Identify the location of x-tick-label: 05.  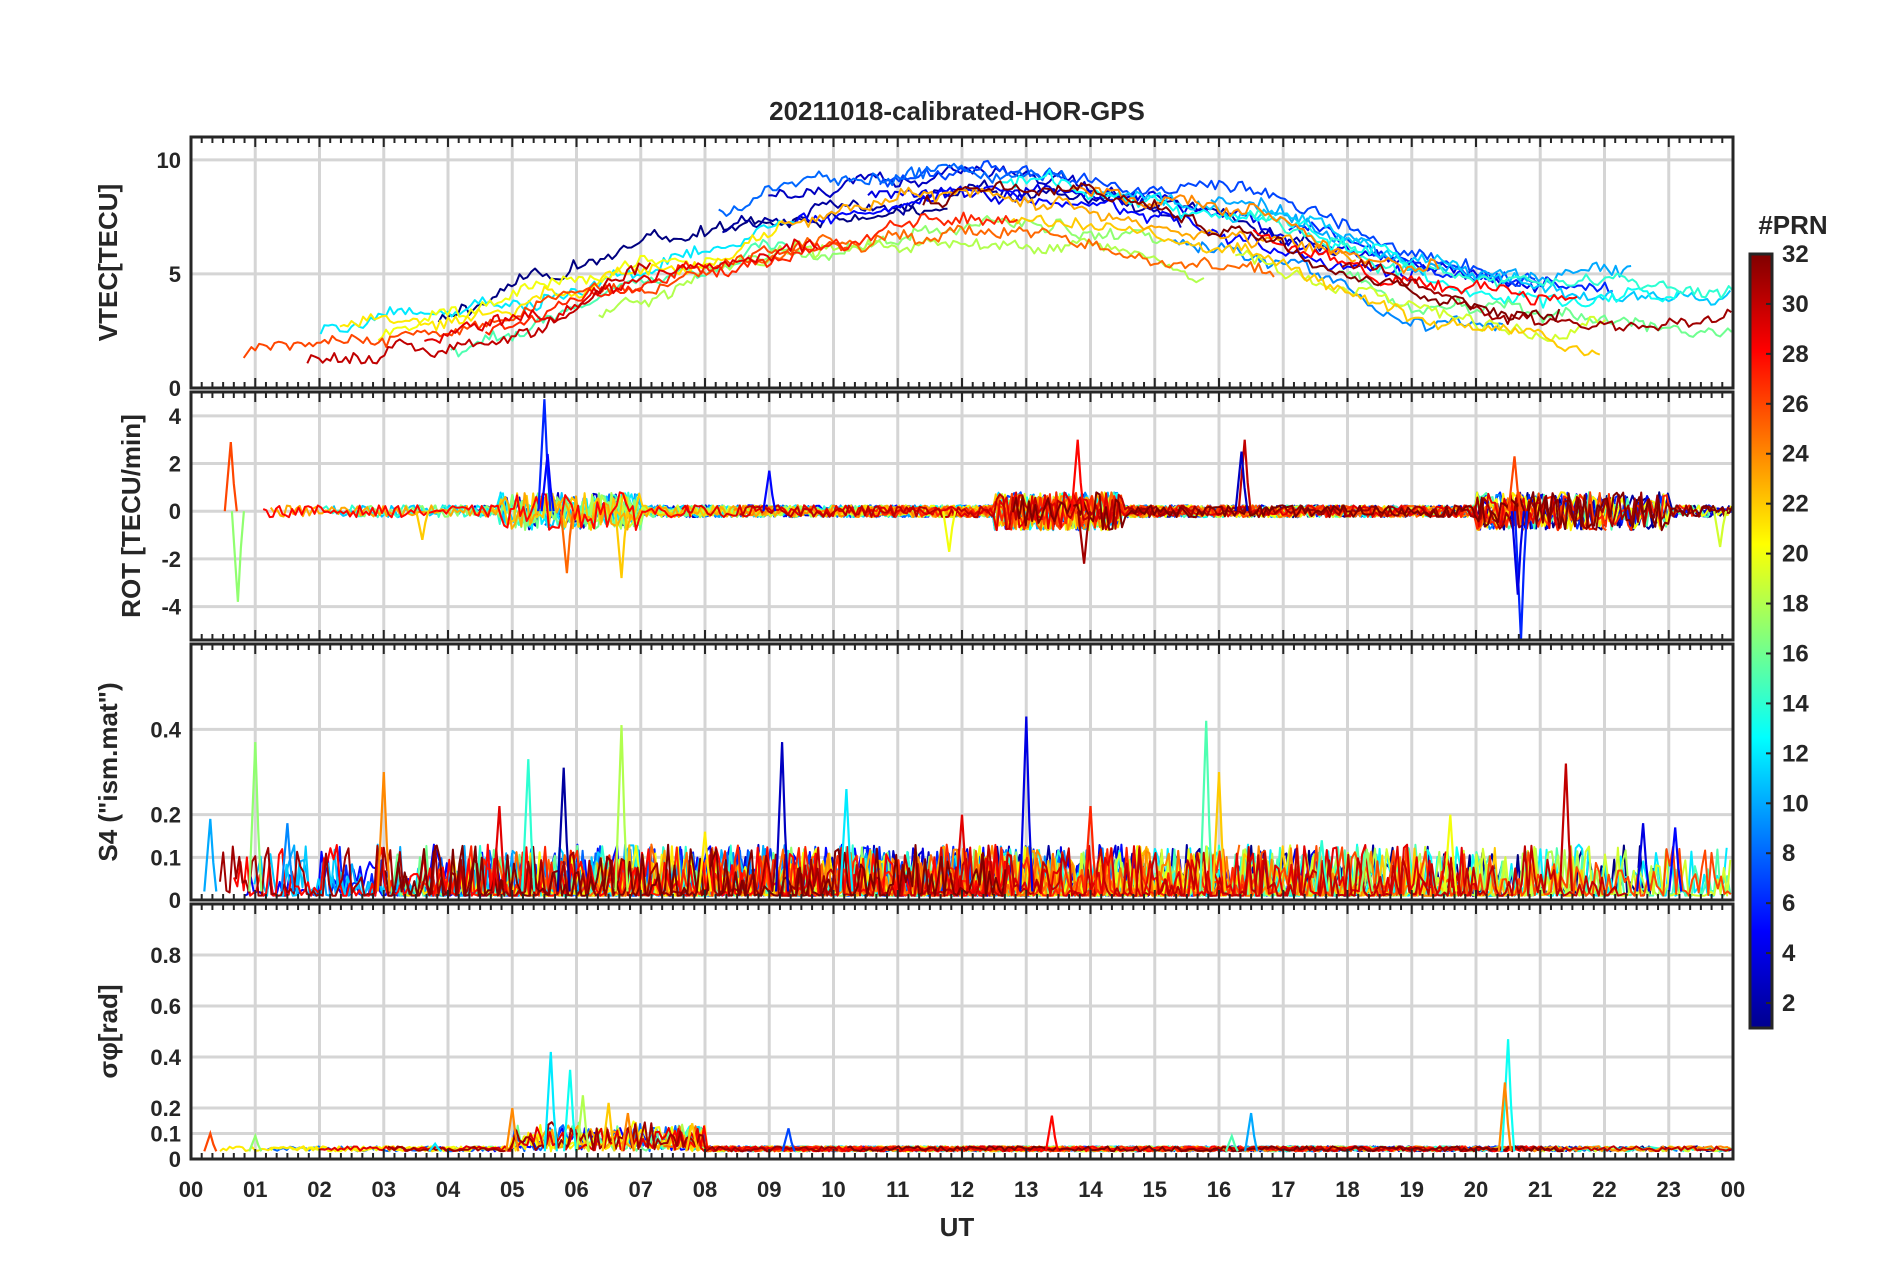
(512, 1189).